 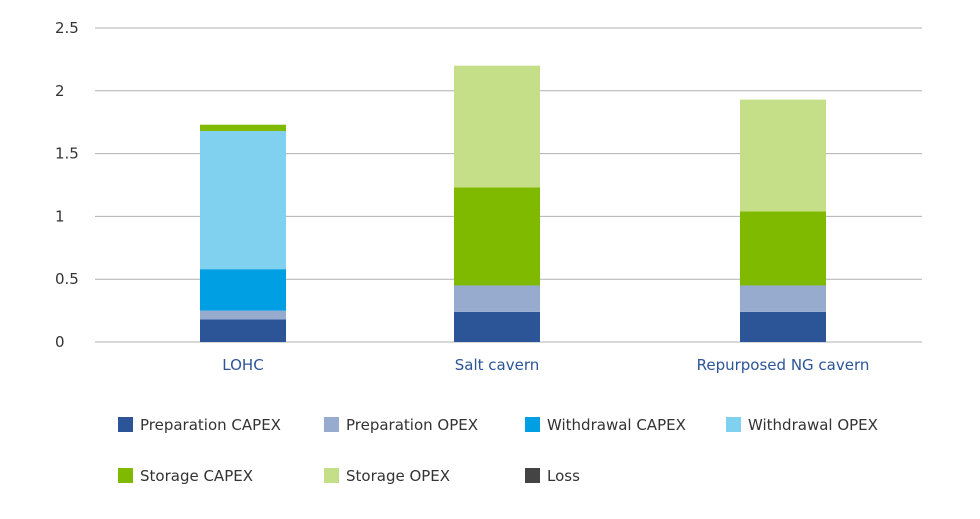 I want to click on legend-label-0: Preparation CAPEX, so click(x=210, y=425).